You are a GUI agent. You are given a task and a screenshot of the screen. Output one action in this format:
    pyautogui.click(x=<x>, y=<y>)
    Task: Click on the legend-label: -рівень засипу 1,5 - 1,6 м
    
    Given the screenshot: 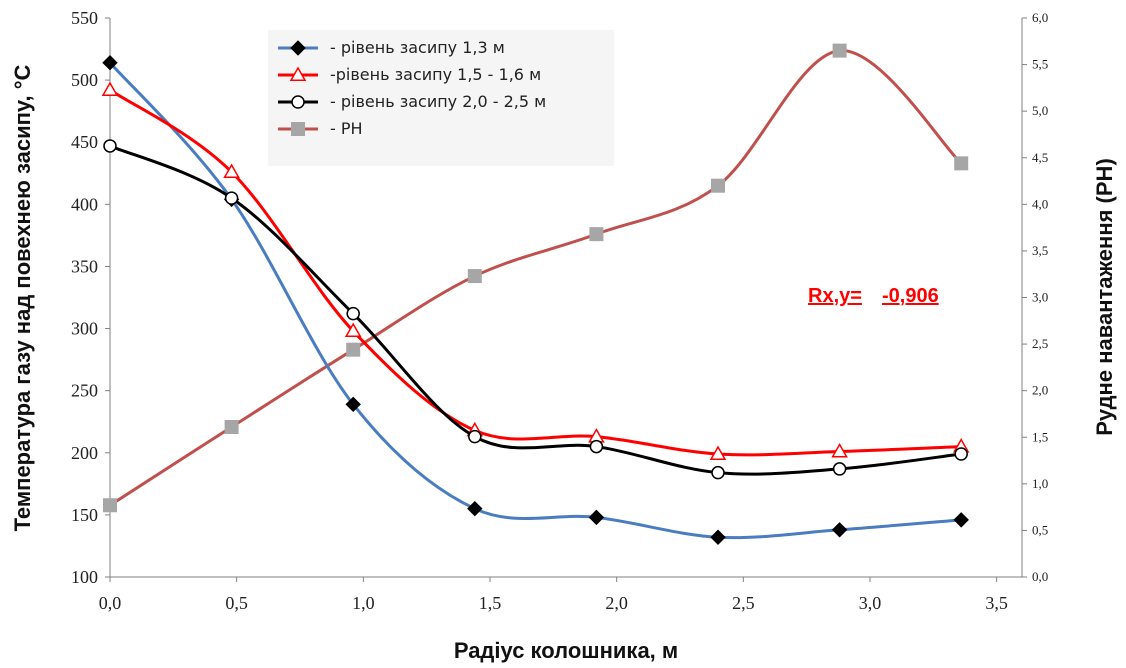 What is the action you would take?
    pyautogui.click(x=435, y=74)
    